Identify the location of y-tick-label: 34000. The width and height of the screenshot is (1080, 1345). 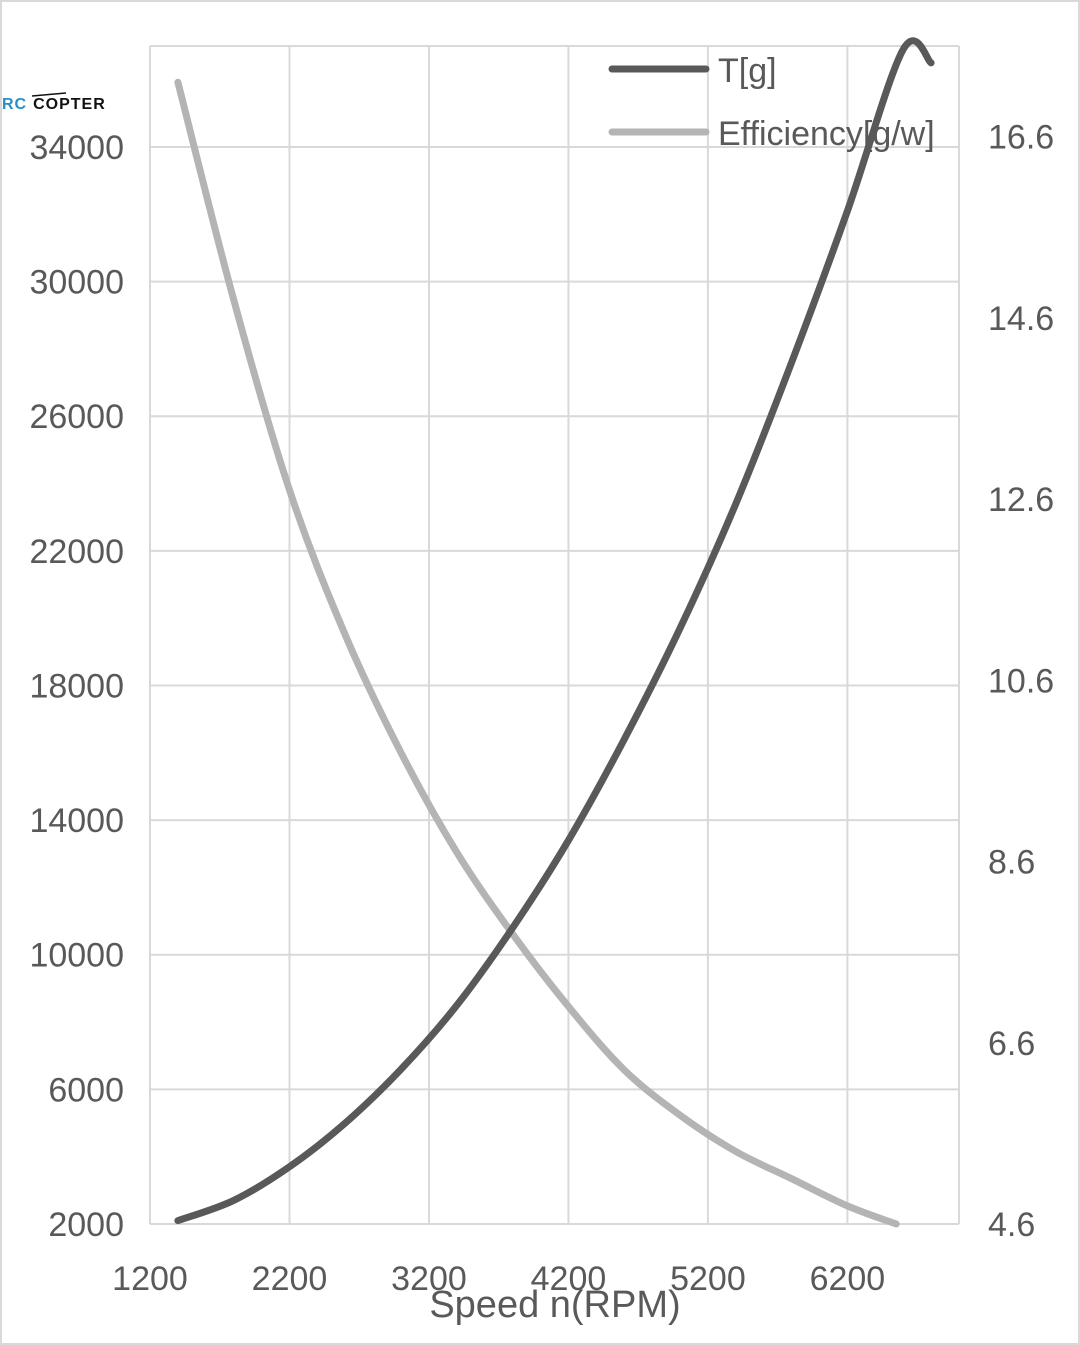
(76, 148).